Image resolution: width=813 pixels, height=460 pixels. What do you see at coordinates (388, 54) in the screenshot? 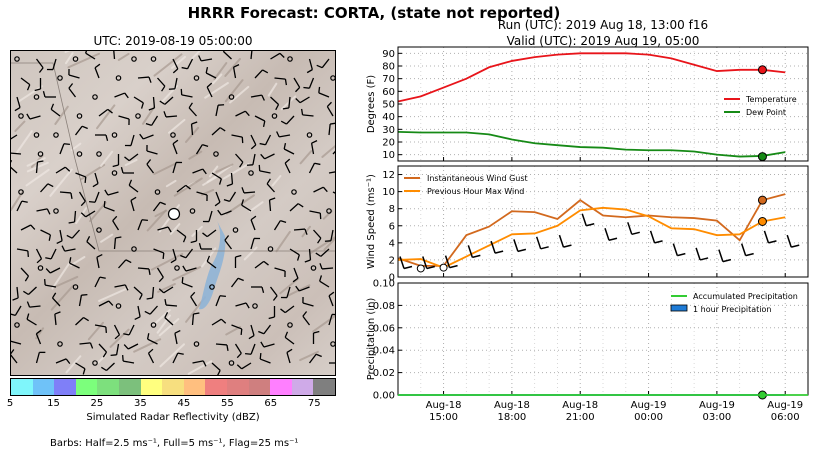
I see `y-tick-label: 90` at bounding box center [388, 54].